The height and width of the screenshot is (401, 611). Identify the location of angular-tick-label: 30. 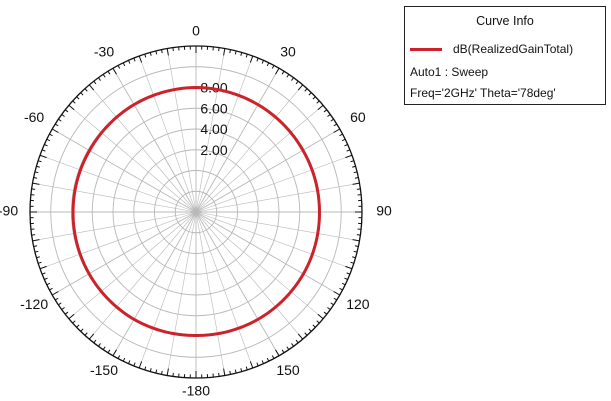
(288, 51).